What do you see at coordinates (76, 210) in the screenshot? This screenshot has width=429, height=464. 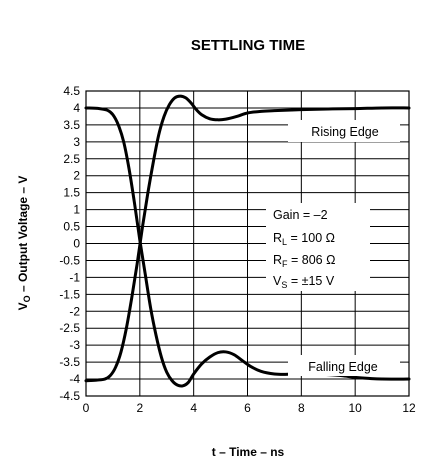 I see `y-tick-label: 1` at bounding box center [76, 210].